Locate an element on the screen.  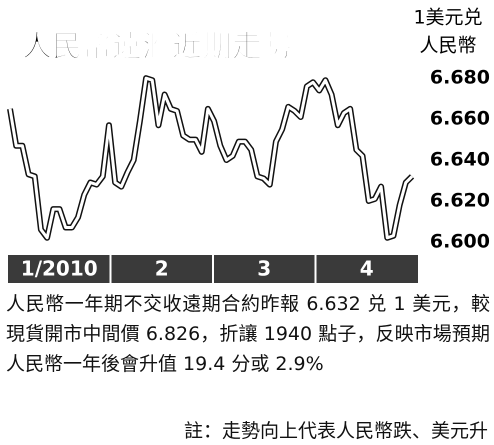
note: 註：走勢向上代表人民幣跌、美元升 is located at coordinates (335, 431).